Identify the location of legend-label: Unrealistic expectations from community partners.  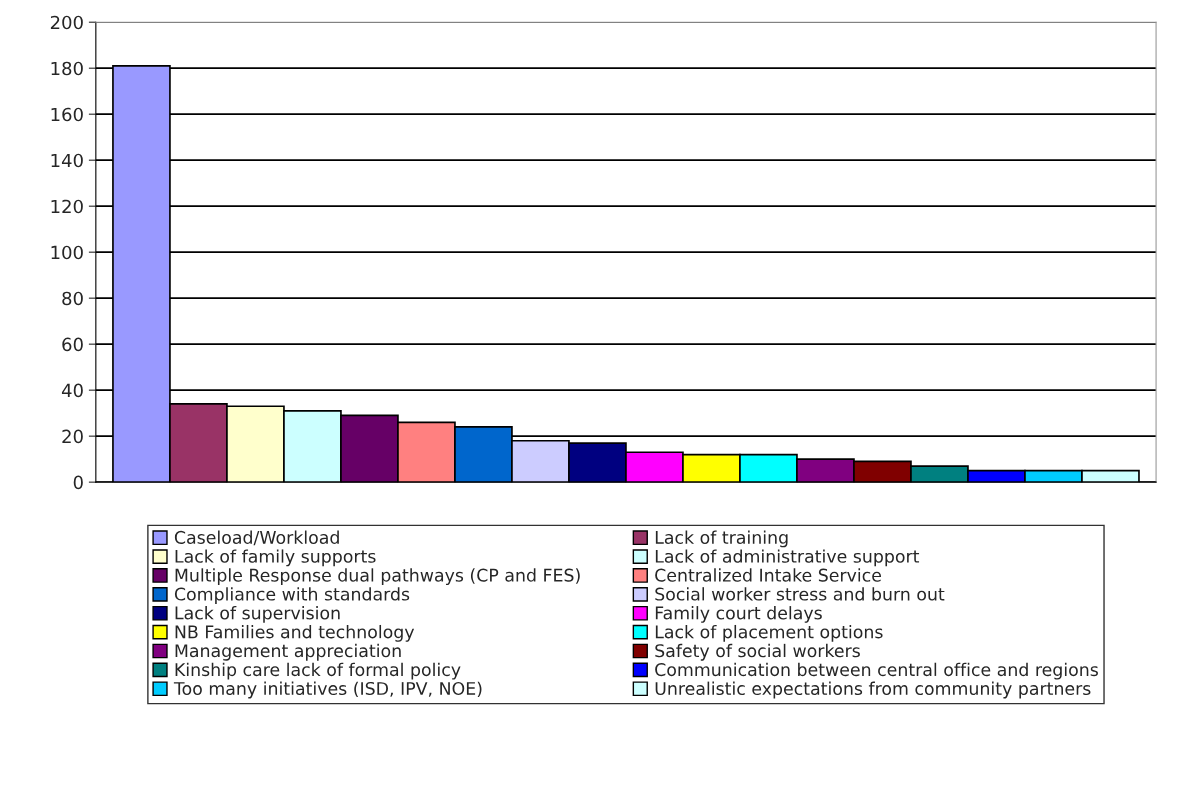
(873, 690).